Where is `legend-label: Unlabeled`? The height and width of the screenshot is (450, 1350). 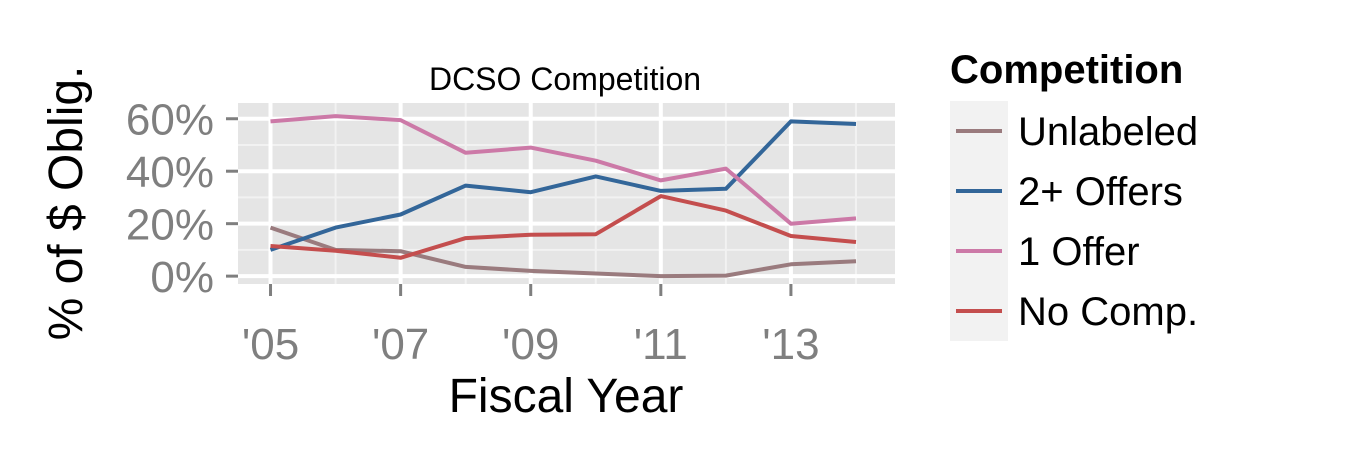 legend-label: Unlabeled is located at coordinates (1108, 132).